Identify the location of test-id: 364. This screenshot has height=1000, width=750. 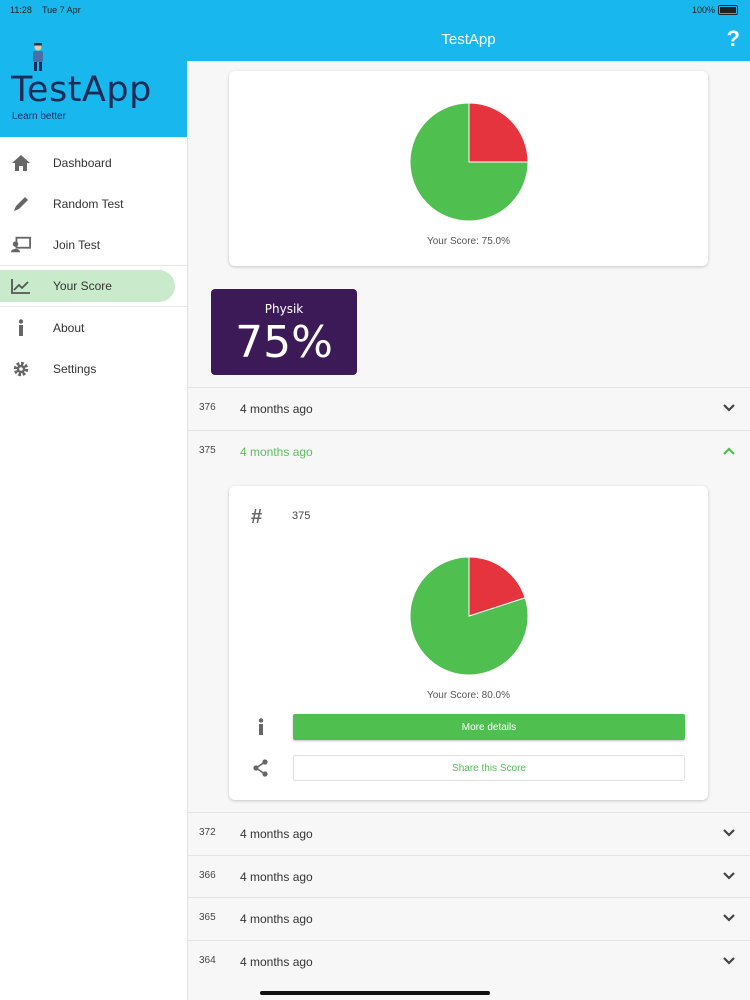
(207, 960).